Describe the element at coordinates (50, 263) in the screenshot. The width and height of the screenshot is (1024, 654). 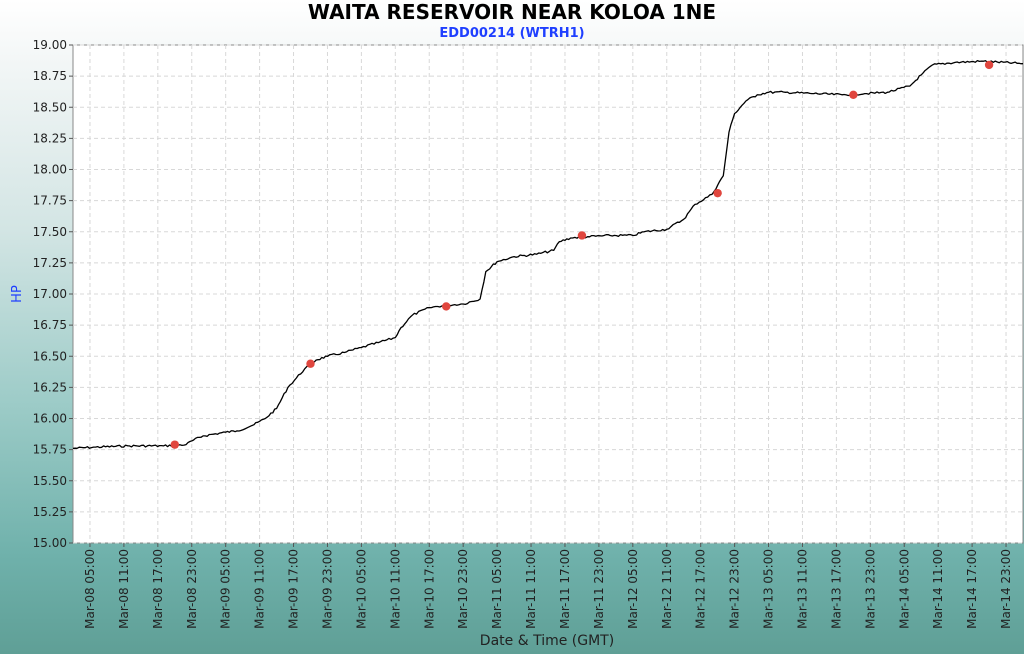
I see `y-tick-label: 17.25` at that location.